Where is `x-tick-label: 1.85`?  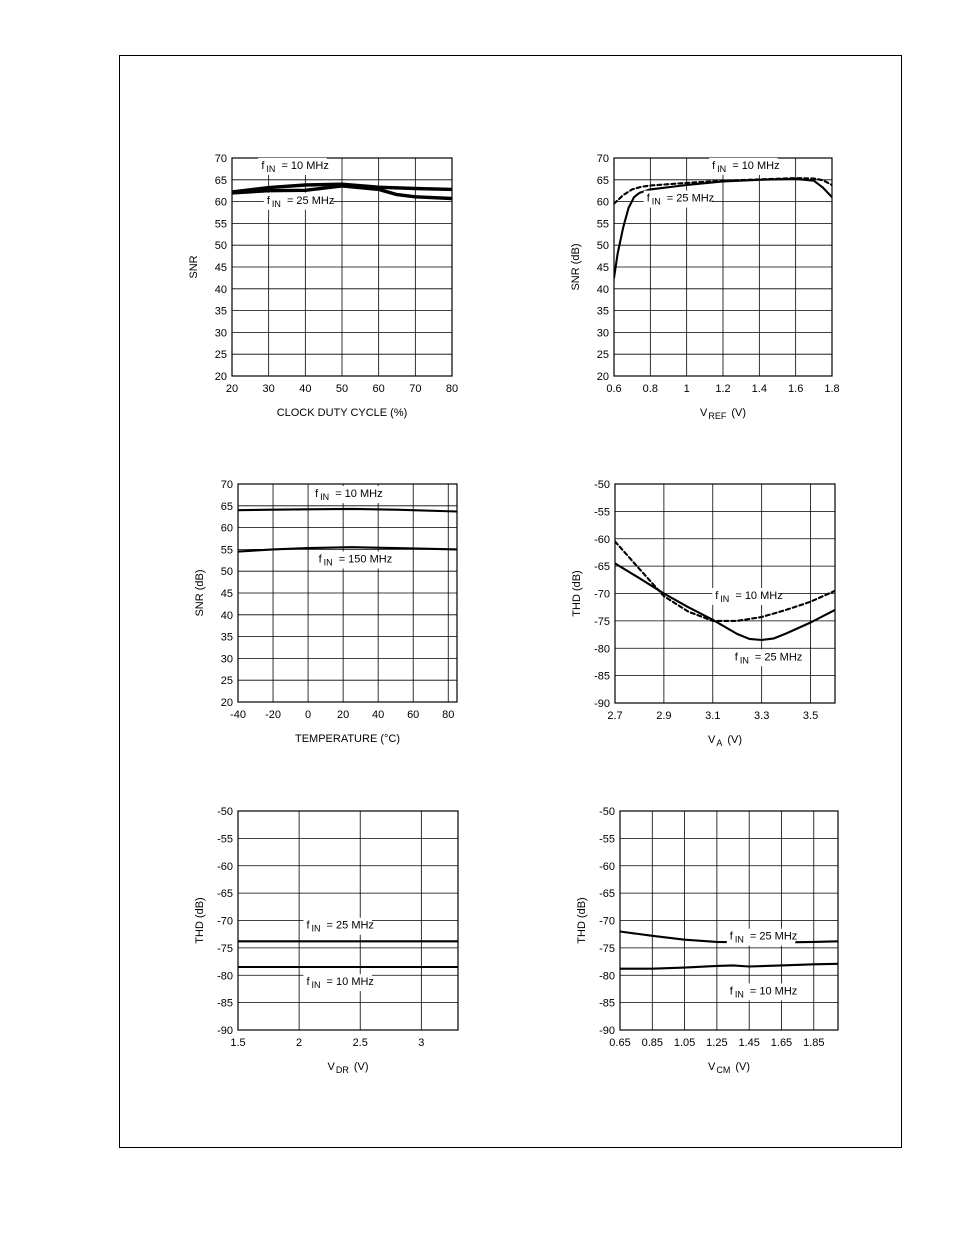
x-tick-label: 1.85 is located at coordinates (813, 1043).